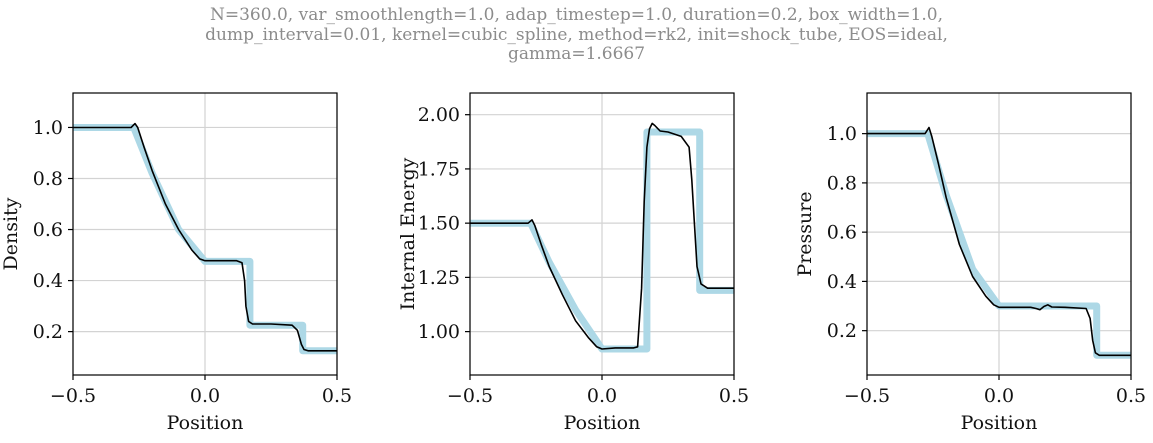 The width and height of the screenshot is (1153, 443). What do you see at coordinates (439, 332) in the screenshot?
I see `y-tick-label: 1.00` at bounding box center [439, 332].